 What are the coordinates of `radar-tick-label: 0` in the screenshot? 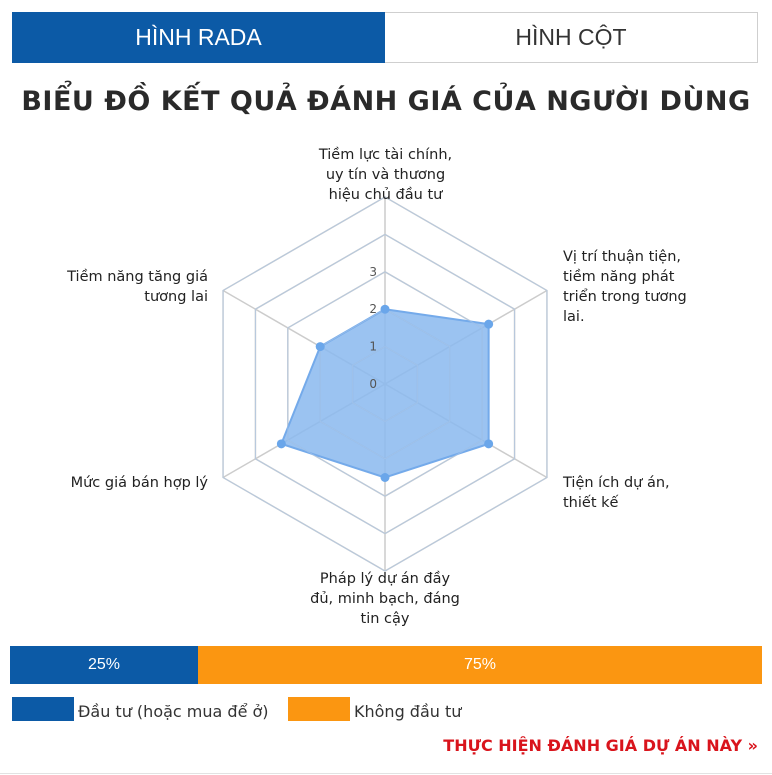 It's located at (373, 384).